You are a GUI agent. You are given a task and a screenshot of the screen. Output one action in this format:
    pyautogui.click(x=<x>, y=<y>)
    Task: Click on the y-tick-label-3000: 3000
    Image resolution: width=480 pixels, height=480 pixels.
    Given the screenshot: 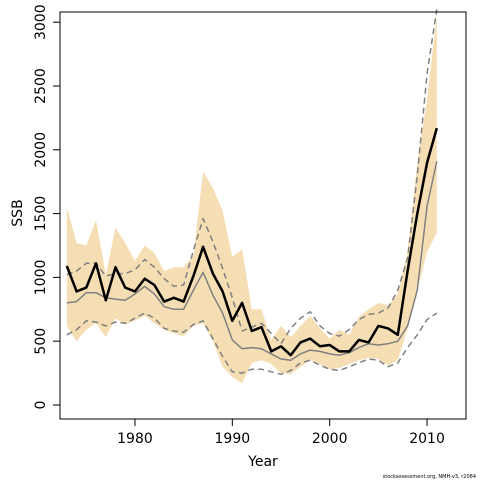 What is the action you would take?
    pyautogui.click(x=41, y=22)
    